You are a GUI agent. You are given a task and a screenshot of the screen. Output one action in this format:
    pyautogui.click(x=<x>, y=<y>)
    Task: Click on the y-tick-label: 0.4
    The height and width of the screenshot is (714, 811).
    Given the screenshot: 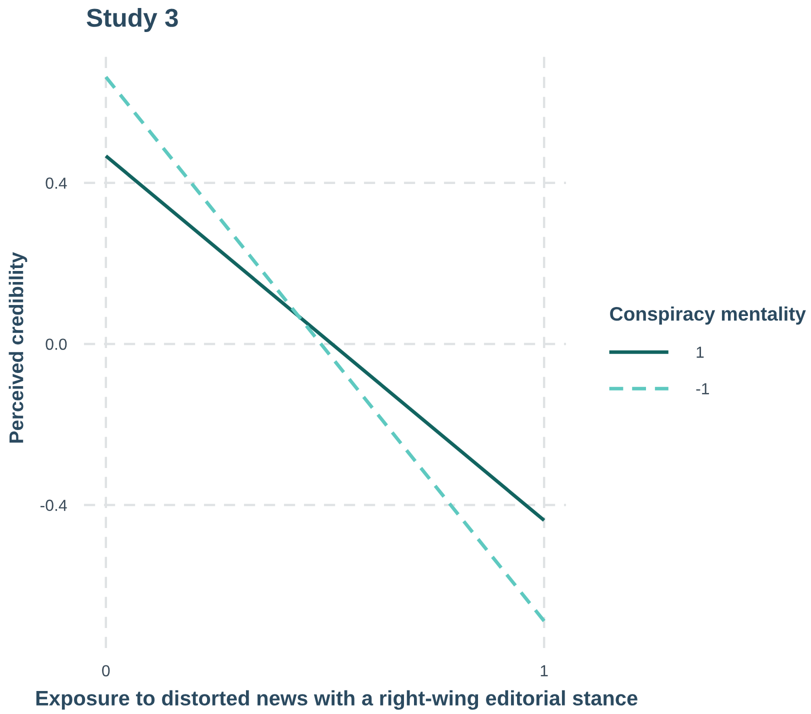 What is the action you would take?
    pyautogui.click(x=56, y=183)
    